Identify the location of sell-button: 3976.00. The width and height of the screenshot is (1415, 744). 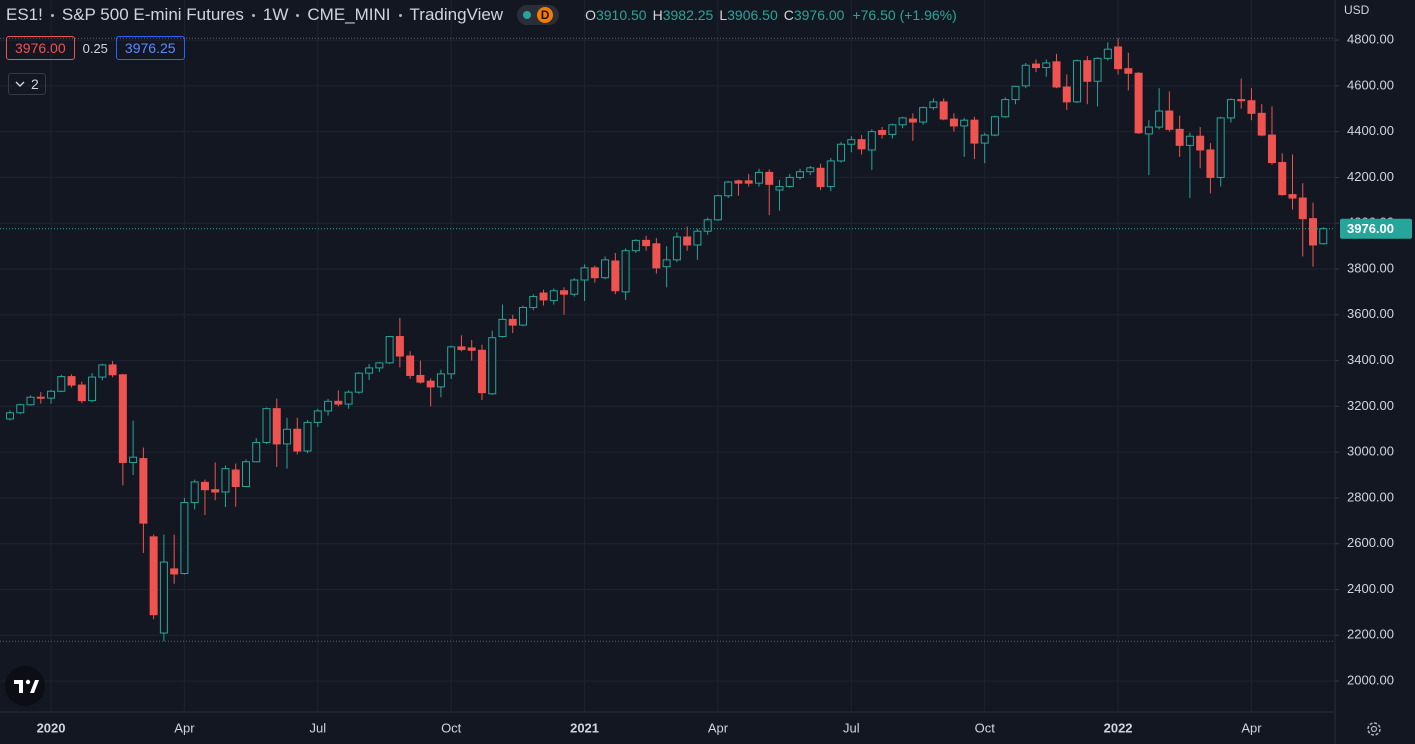
(40, 48).